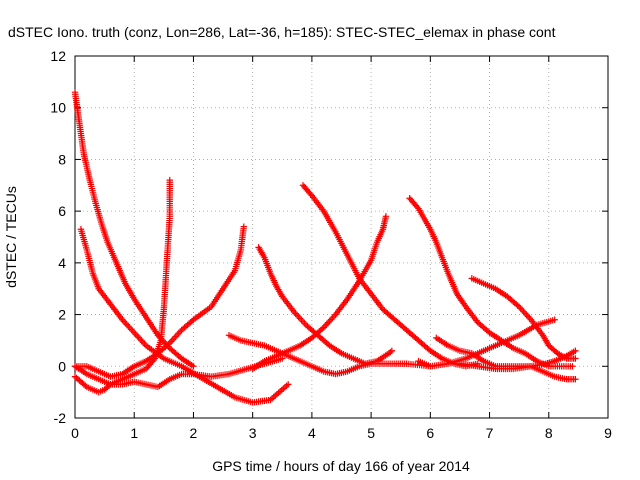 The image size is (640, 480). Describe the element at coordinates (60, 418) in the screenshot. I see `y-tick-label: -2` at that location.